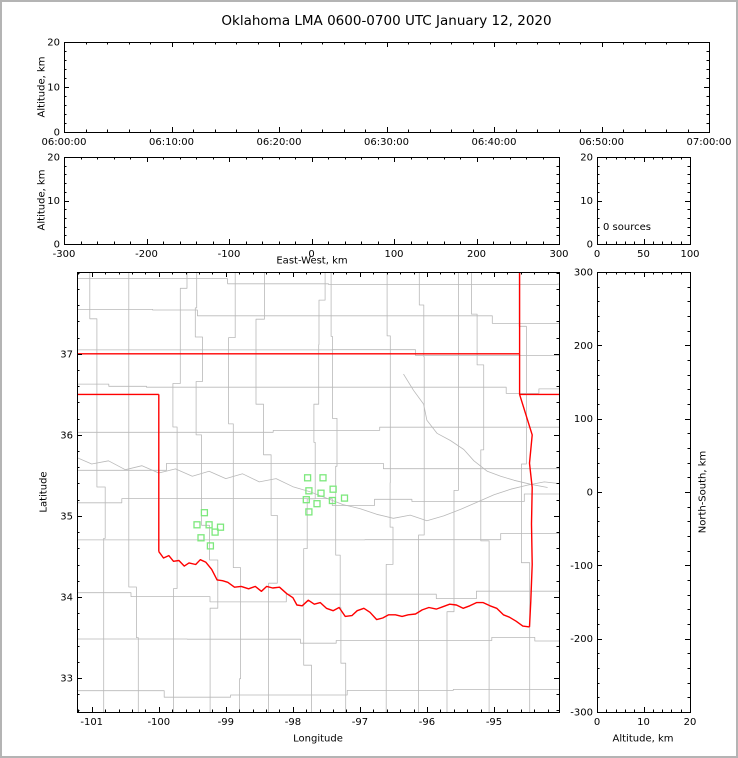 Image resolution: width=738 pixels, height=758 pixels. I want to click on ew-height-xlabel: East-West, km, so click(312, 261).